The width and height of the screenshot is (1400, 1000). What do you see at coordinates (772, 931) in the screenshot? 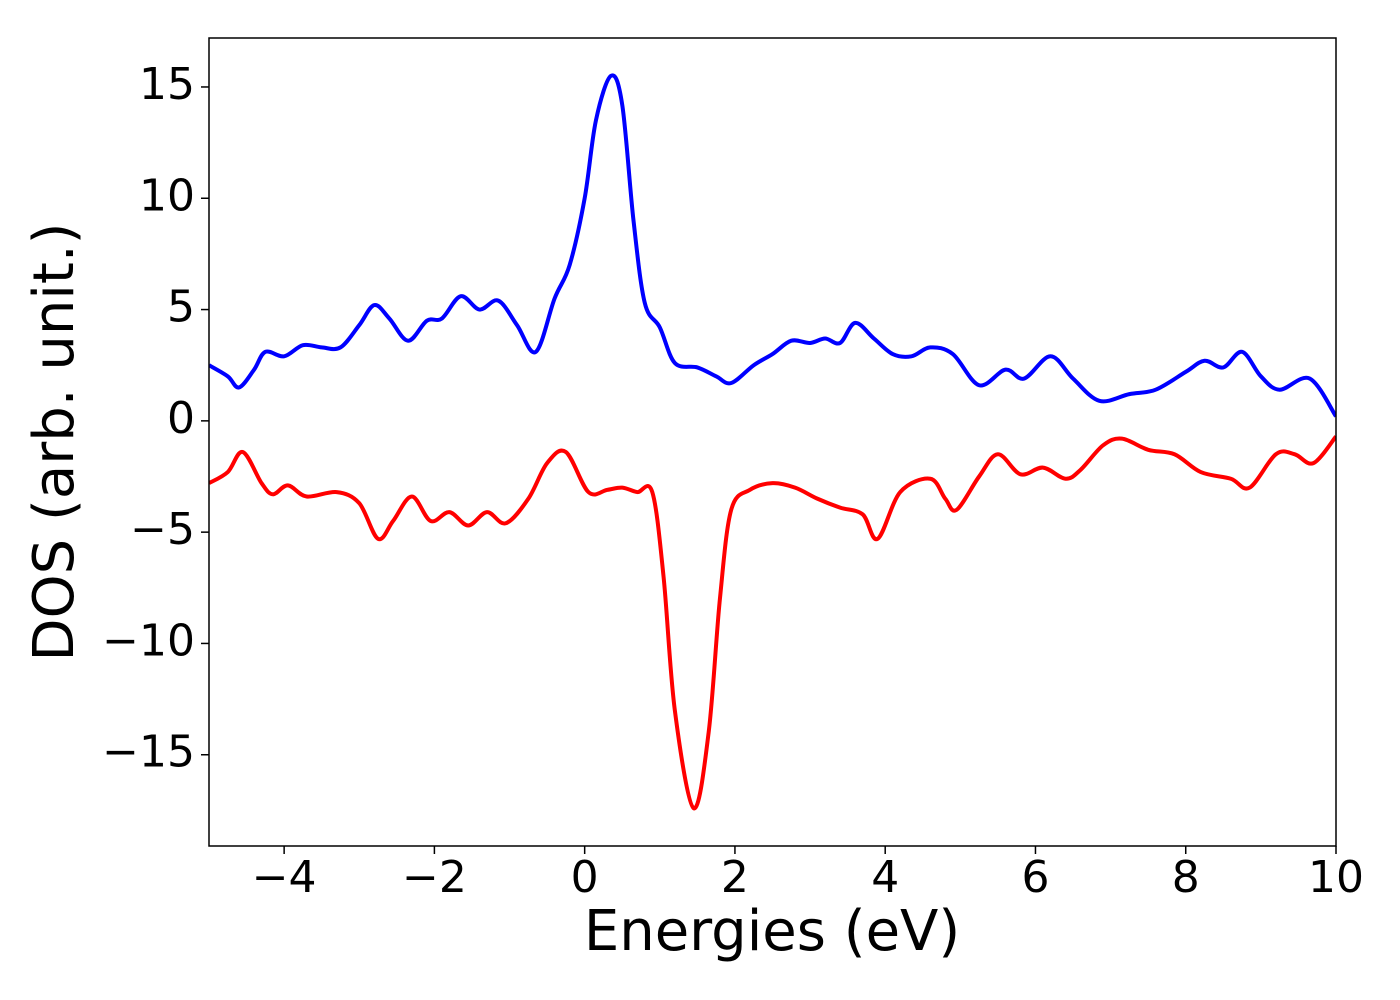
I see `x-axis-label: Energies (eV)` at bounding box center [772, 931].